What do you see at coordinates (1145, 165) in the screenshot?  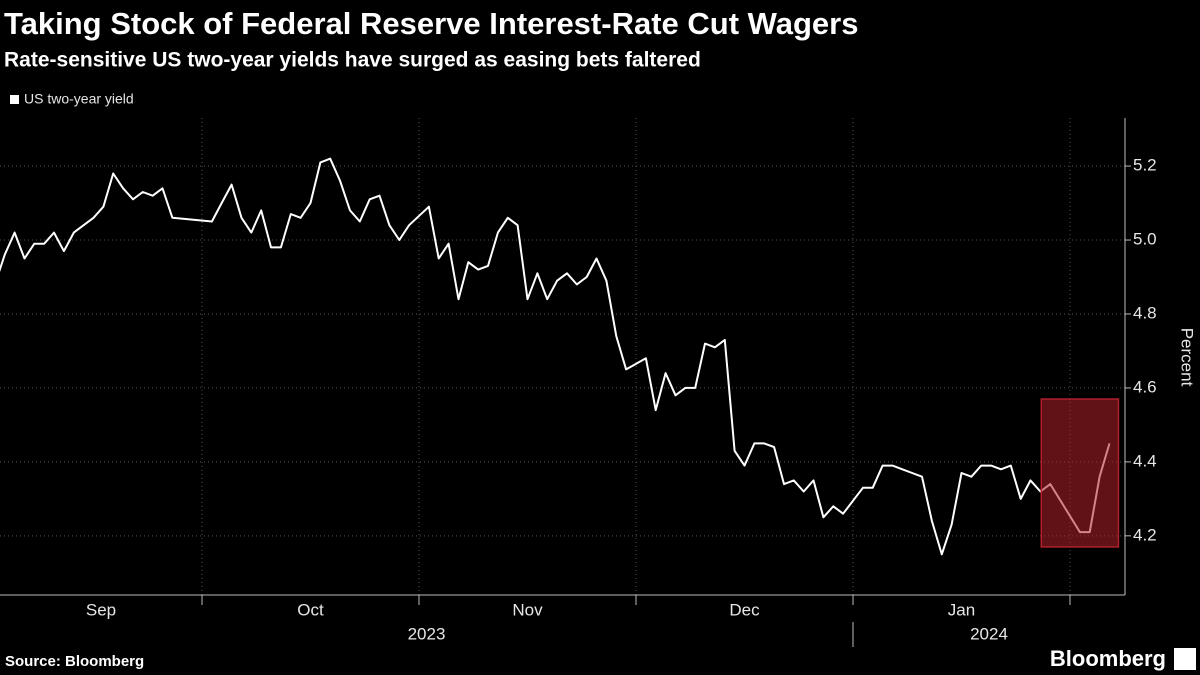 I see `y-tick-label: 5.2` at bounding box center [1145, 165].